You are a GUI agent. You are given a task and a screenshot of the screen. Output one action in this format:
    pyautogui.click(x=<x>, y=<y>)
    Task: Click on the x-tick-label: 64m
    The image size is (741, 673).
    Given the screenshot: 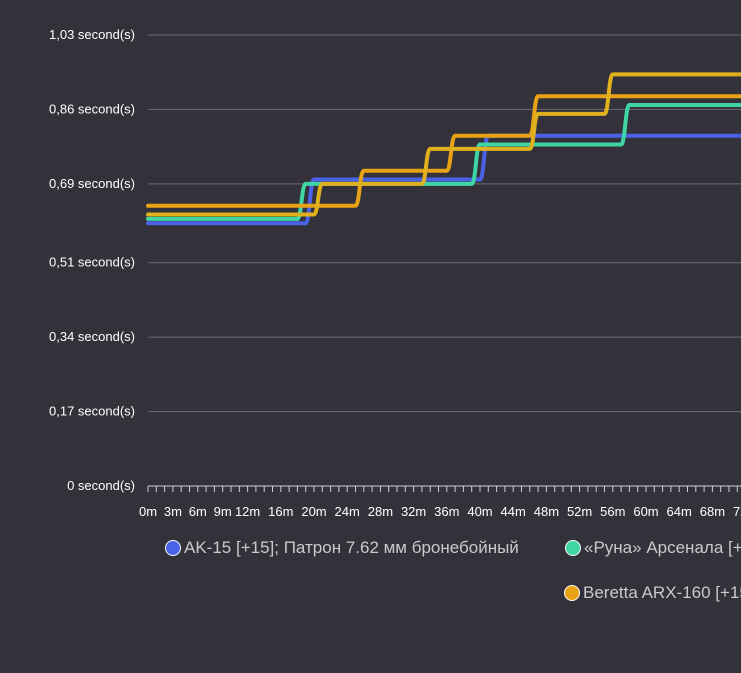 What is the action you would take?
    pyautogui.click(x=679, y=511)
    